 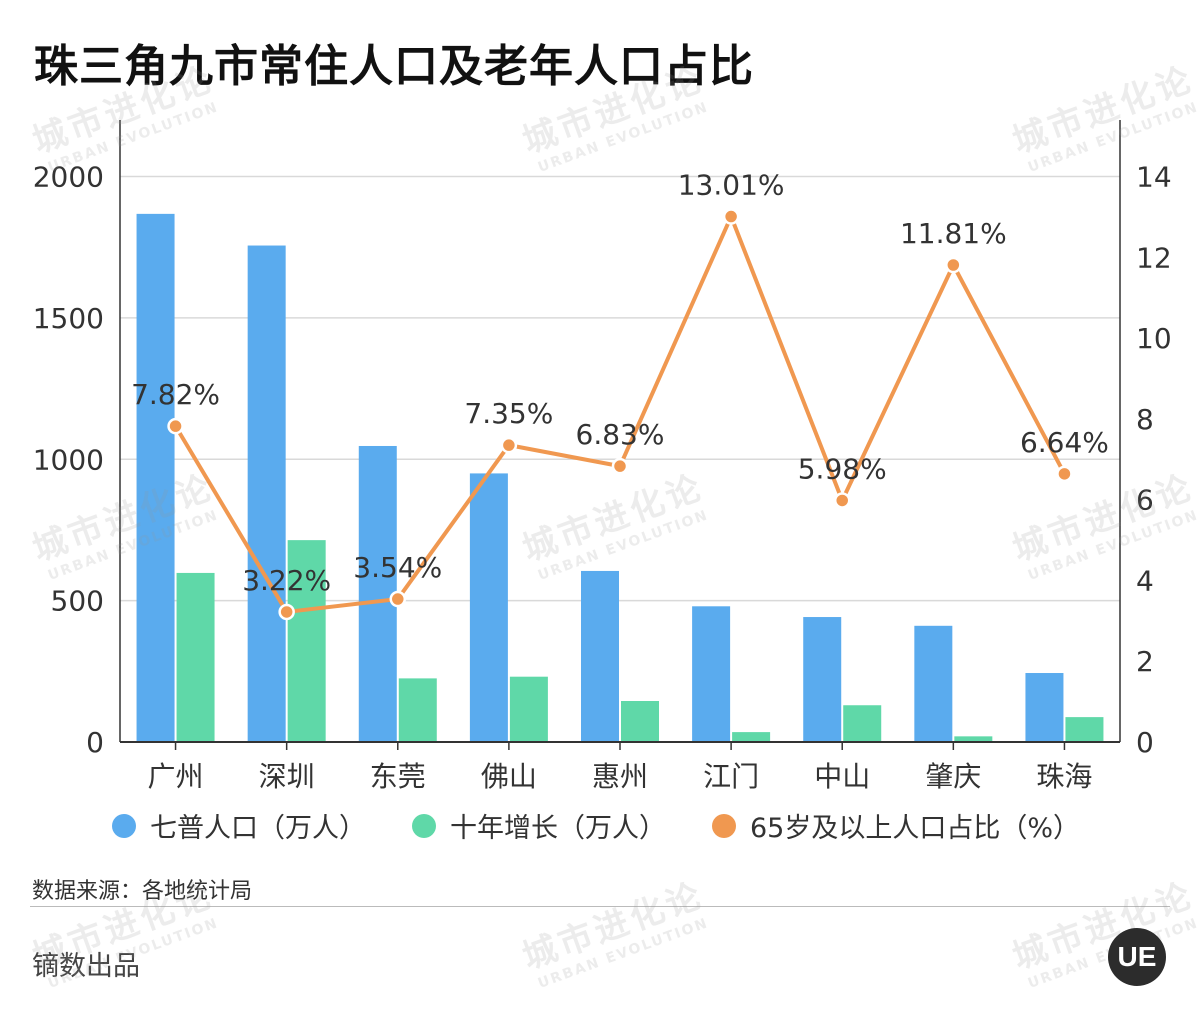 What do you see at coordinates (953, 233) in the screenshot?
I see `data-label-elderly: 11.81%` at bounding box center [953, 233].